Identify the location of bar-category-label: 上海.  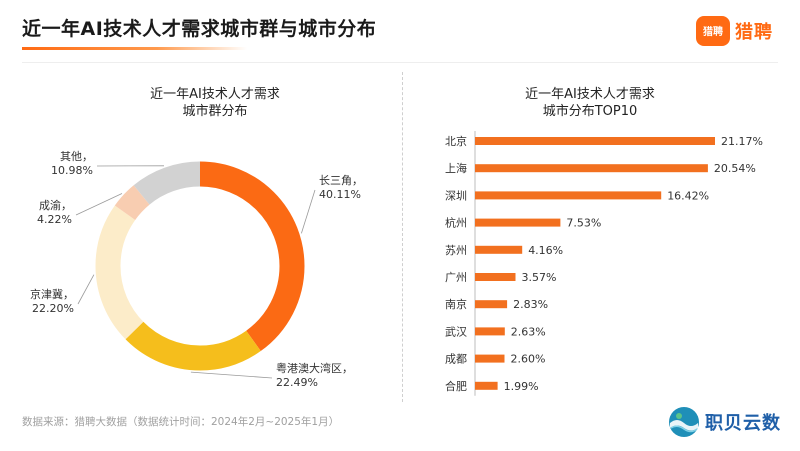
(456, 168).